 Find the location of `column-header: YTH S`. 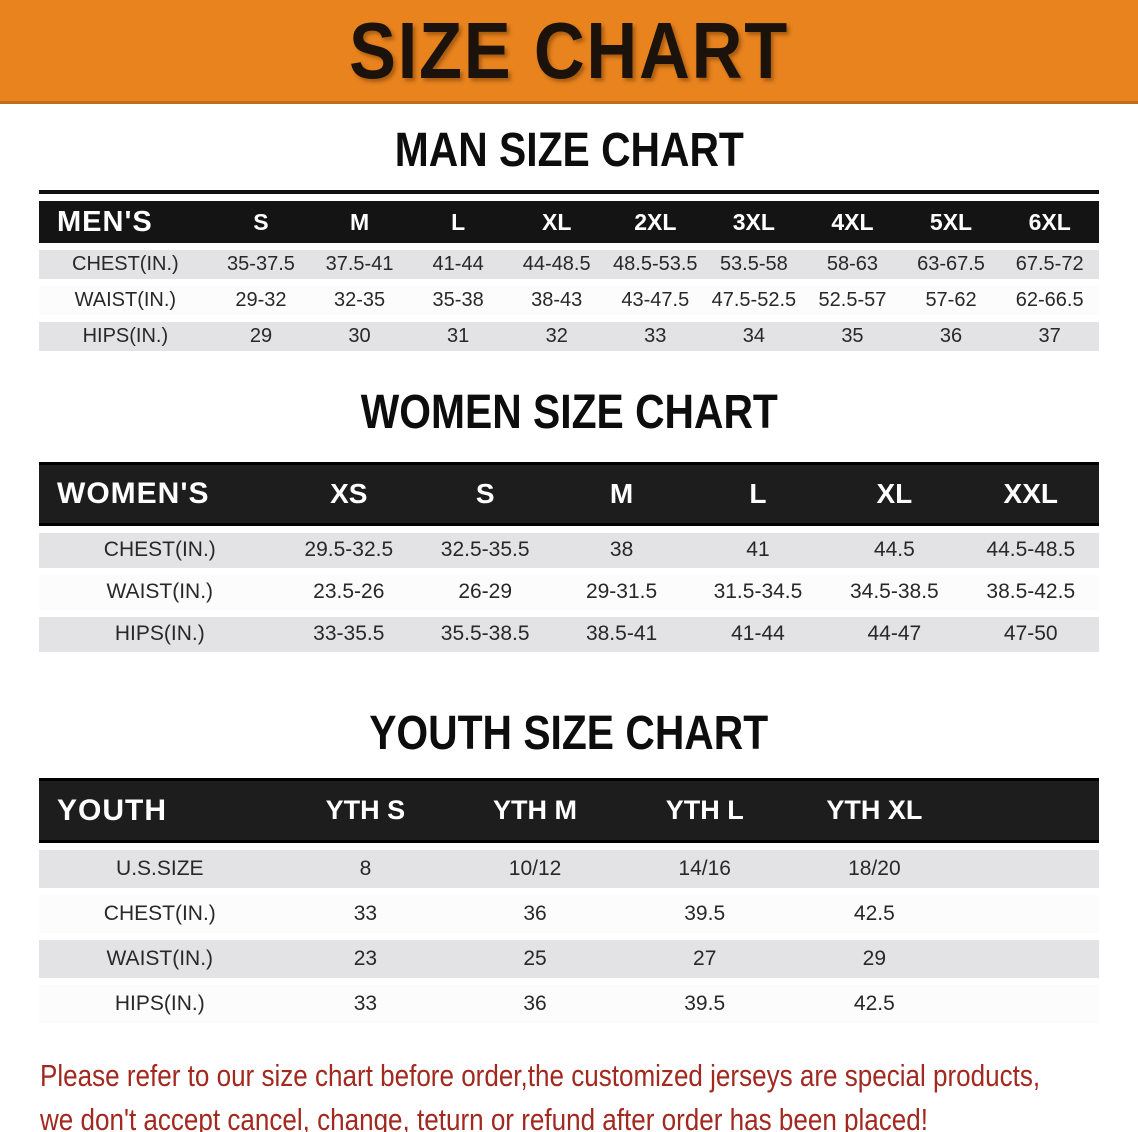

column-header: YTH S is located at coordinates (365, 811).